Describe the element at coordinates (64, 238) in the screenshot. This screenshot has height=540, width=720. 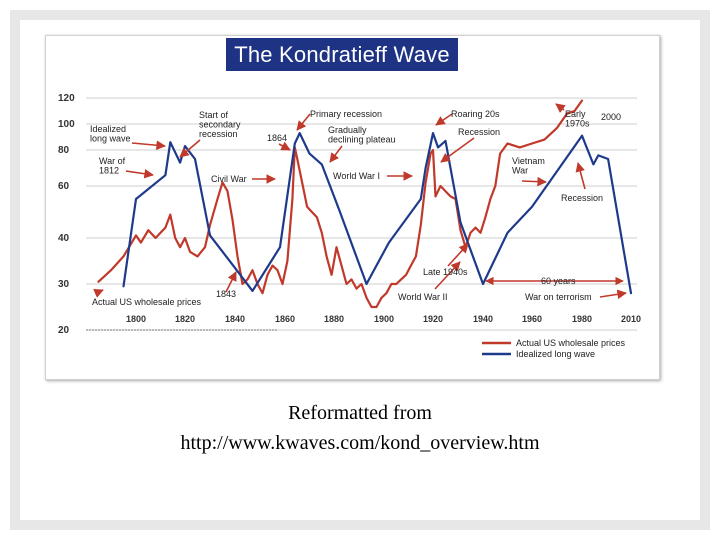
I see `y-tick-label: 40` at that location.